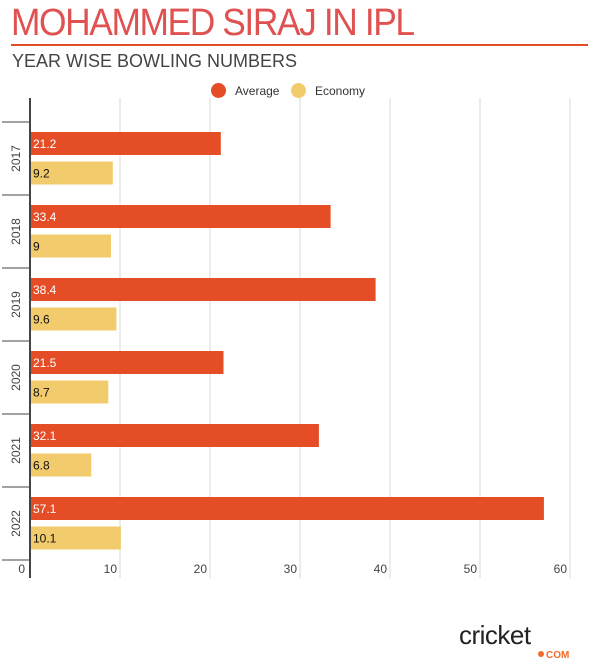 The height and width of the screenshot is (669, 600). What do you see at coordinates (155, 61) in the screenshot?
I see `chart-subtitle: YEAR WISE BOWLING NUMBERS` at bounding box center [155, 61].